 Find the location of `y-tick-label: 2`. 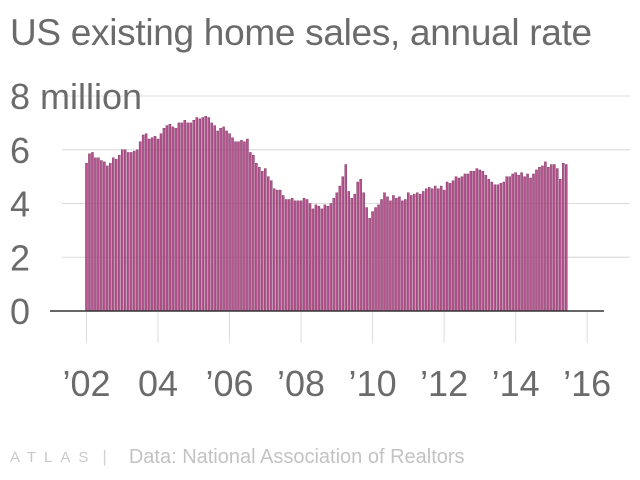

y-tick-label: 2 is located at coordinates (20, 257).